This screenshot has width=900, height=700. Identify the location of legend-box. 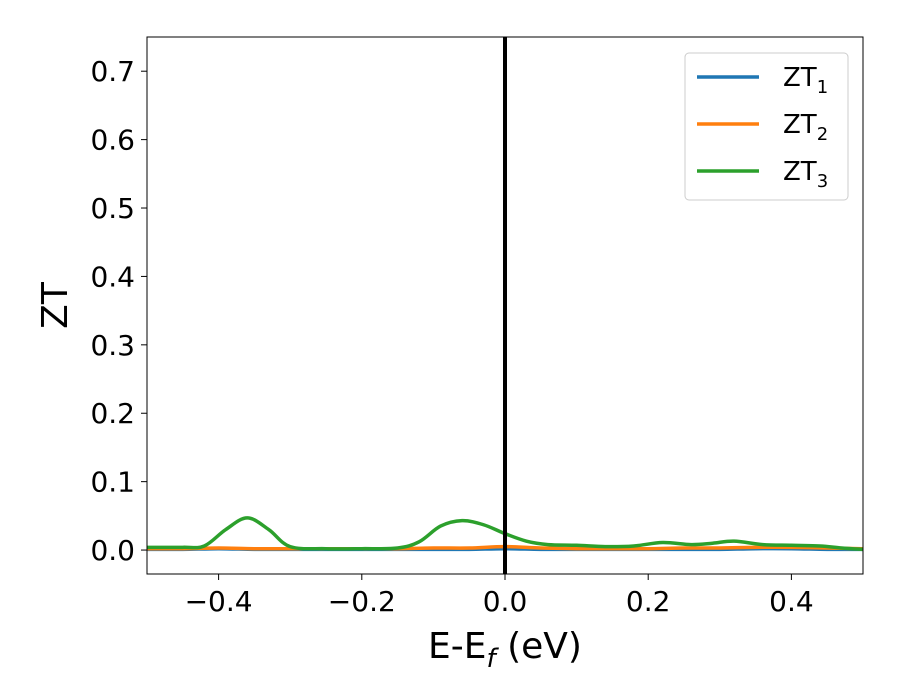
(766, 126).